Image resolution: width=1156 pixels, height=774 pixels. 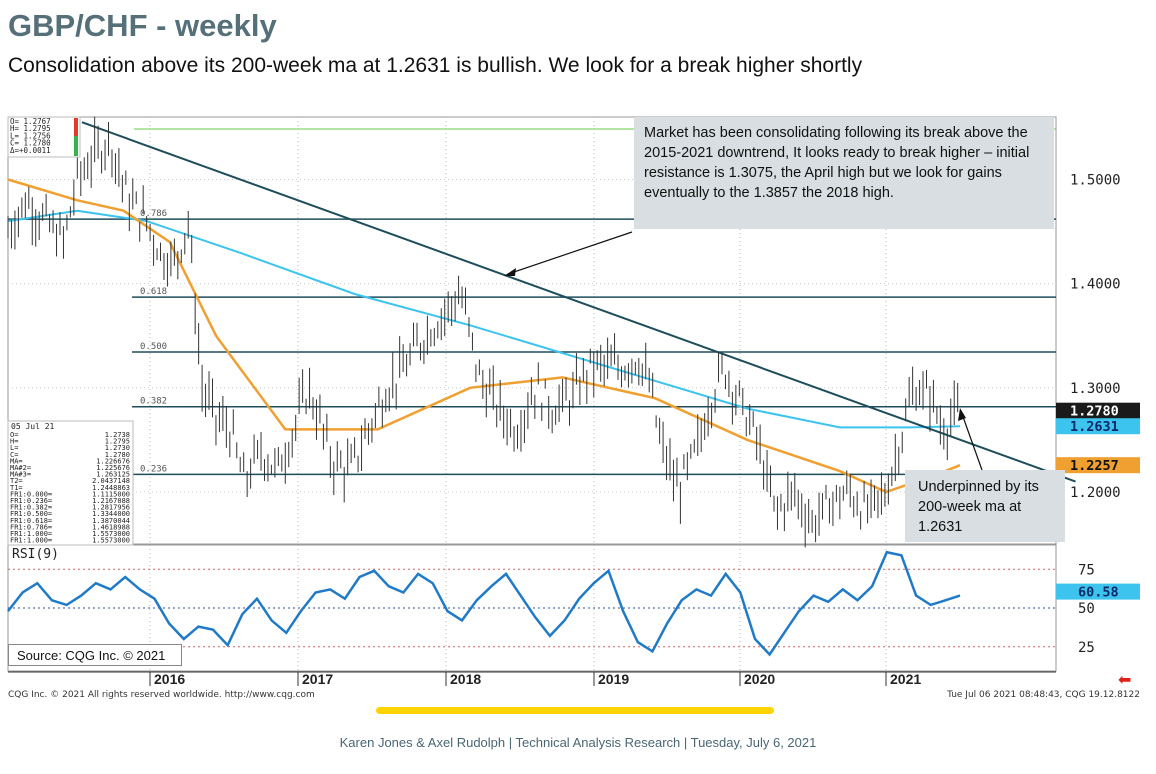 What do you see at coordinates (113, 475) in the screenshot?
I see `data-panel-value: 1.263125` at bounding box center [113, 475].